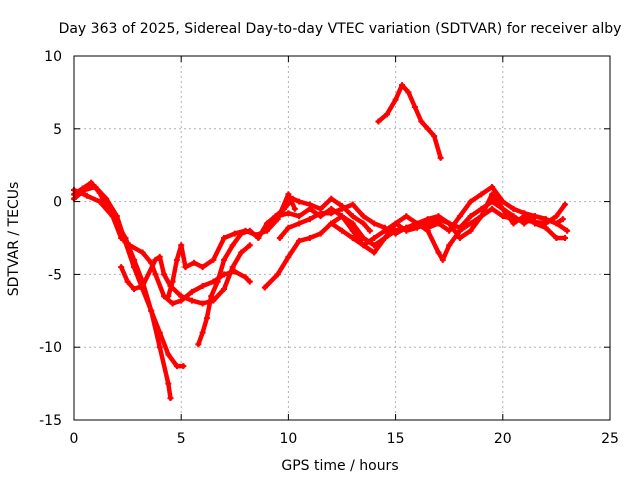 This screenshot has width=640, height=480. What do you see at coordinates (55, 275) in the screenshot?
I see `y-tick-label: -5` at bounding box center [55, 275].